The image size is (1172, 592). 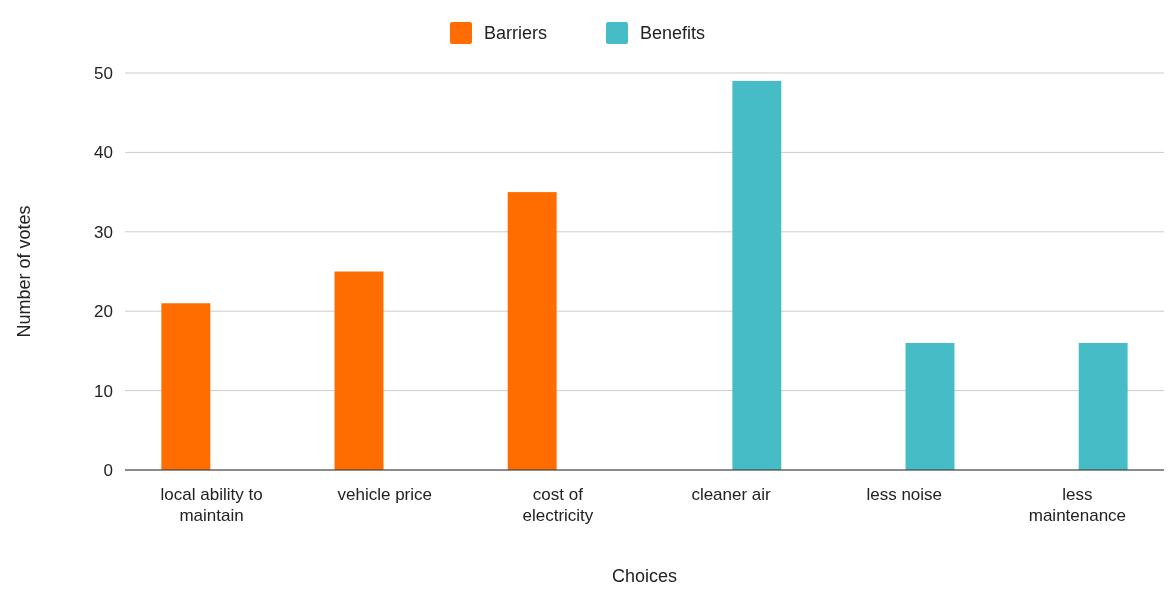 I want to click on y-tick-label: 30, so click(x=103, y=232).